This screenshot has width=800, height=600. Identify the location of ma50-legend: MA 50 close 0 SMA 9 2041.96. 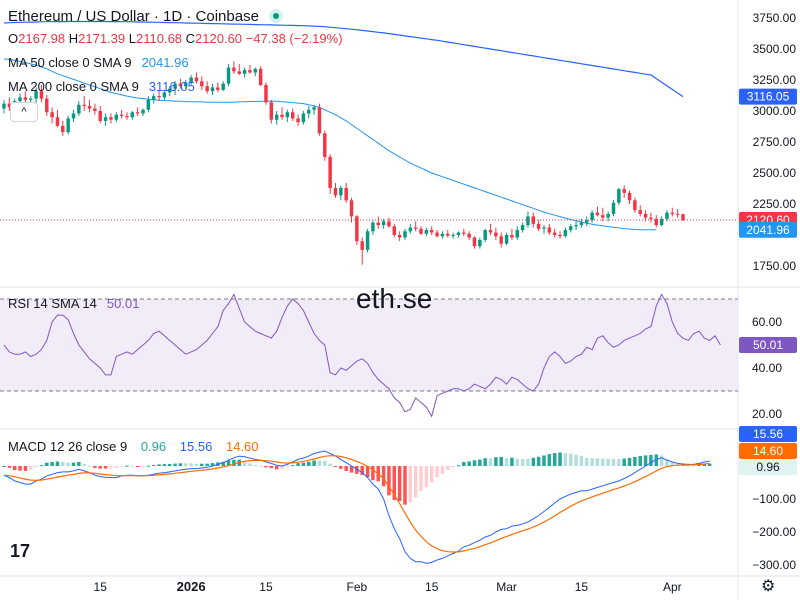
(98, 62).